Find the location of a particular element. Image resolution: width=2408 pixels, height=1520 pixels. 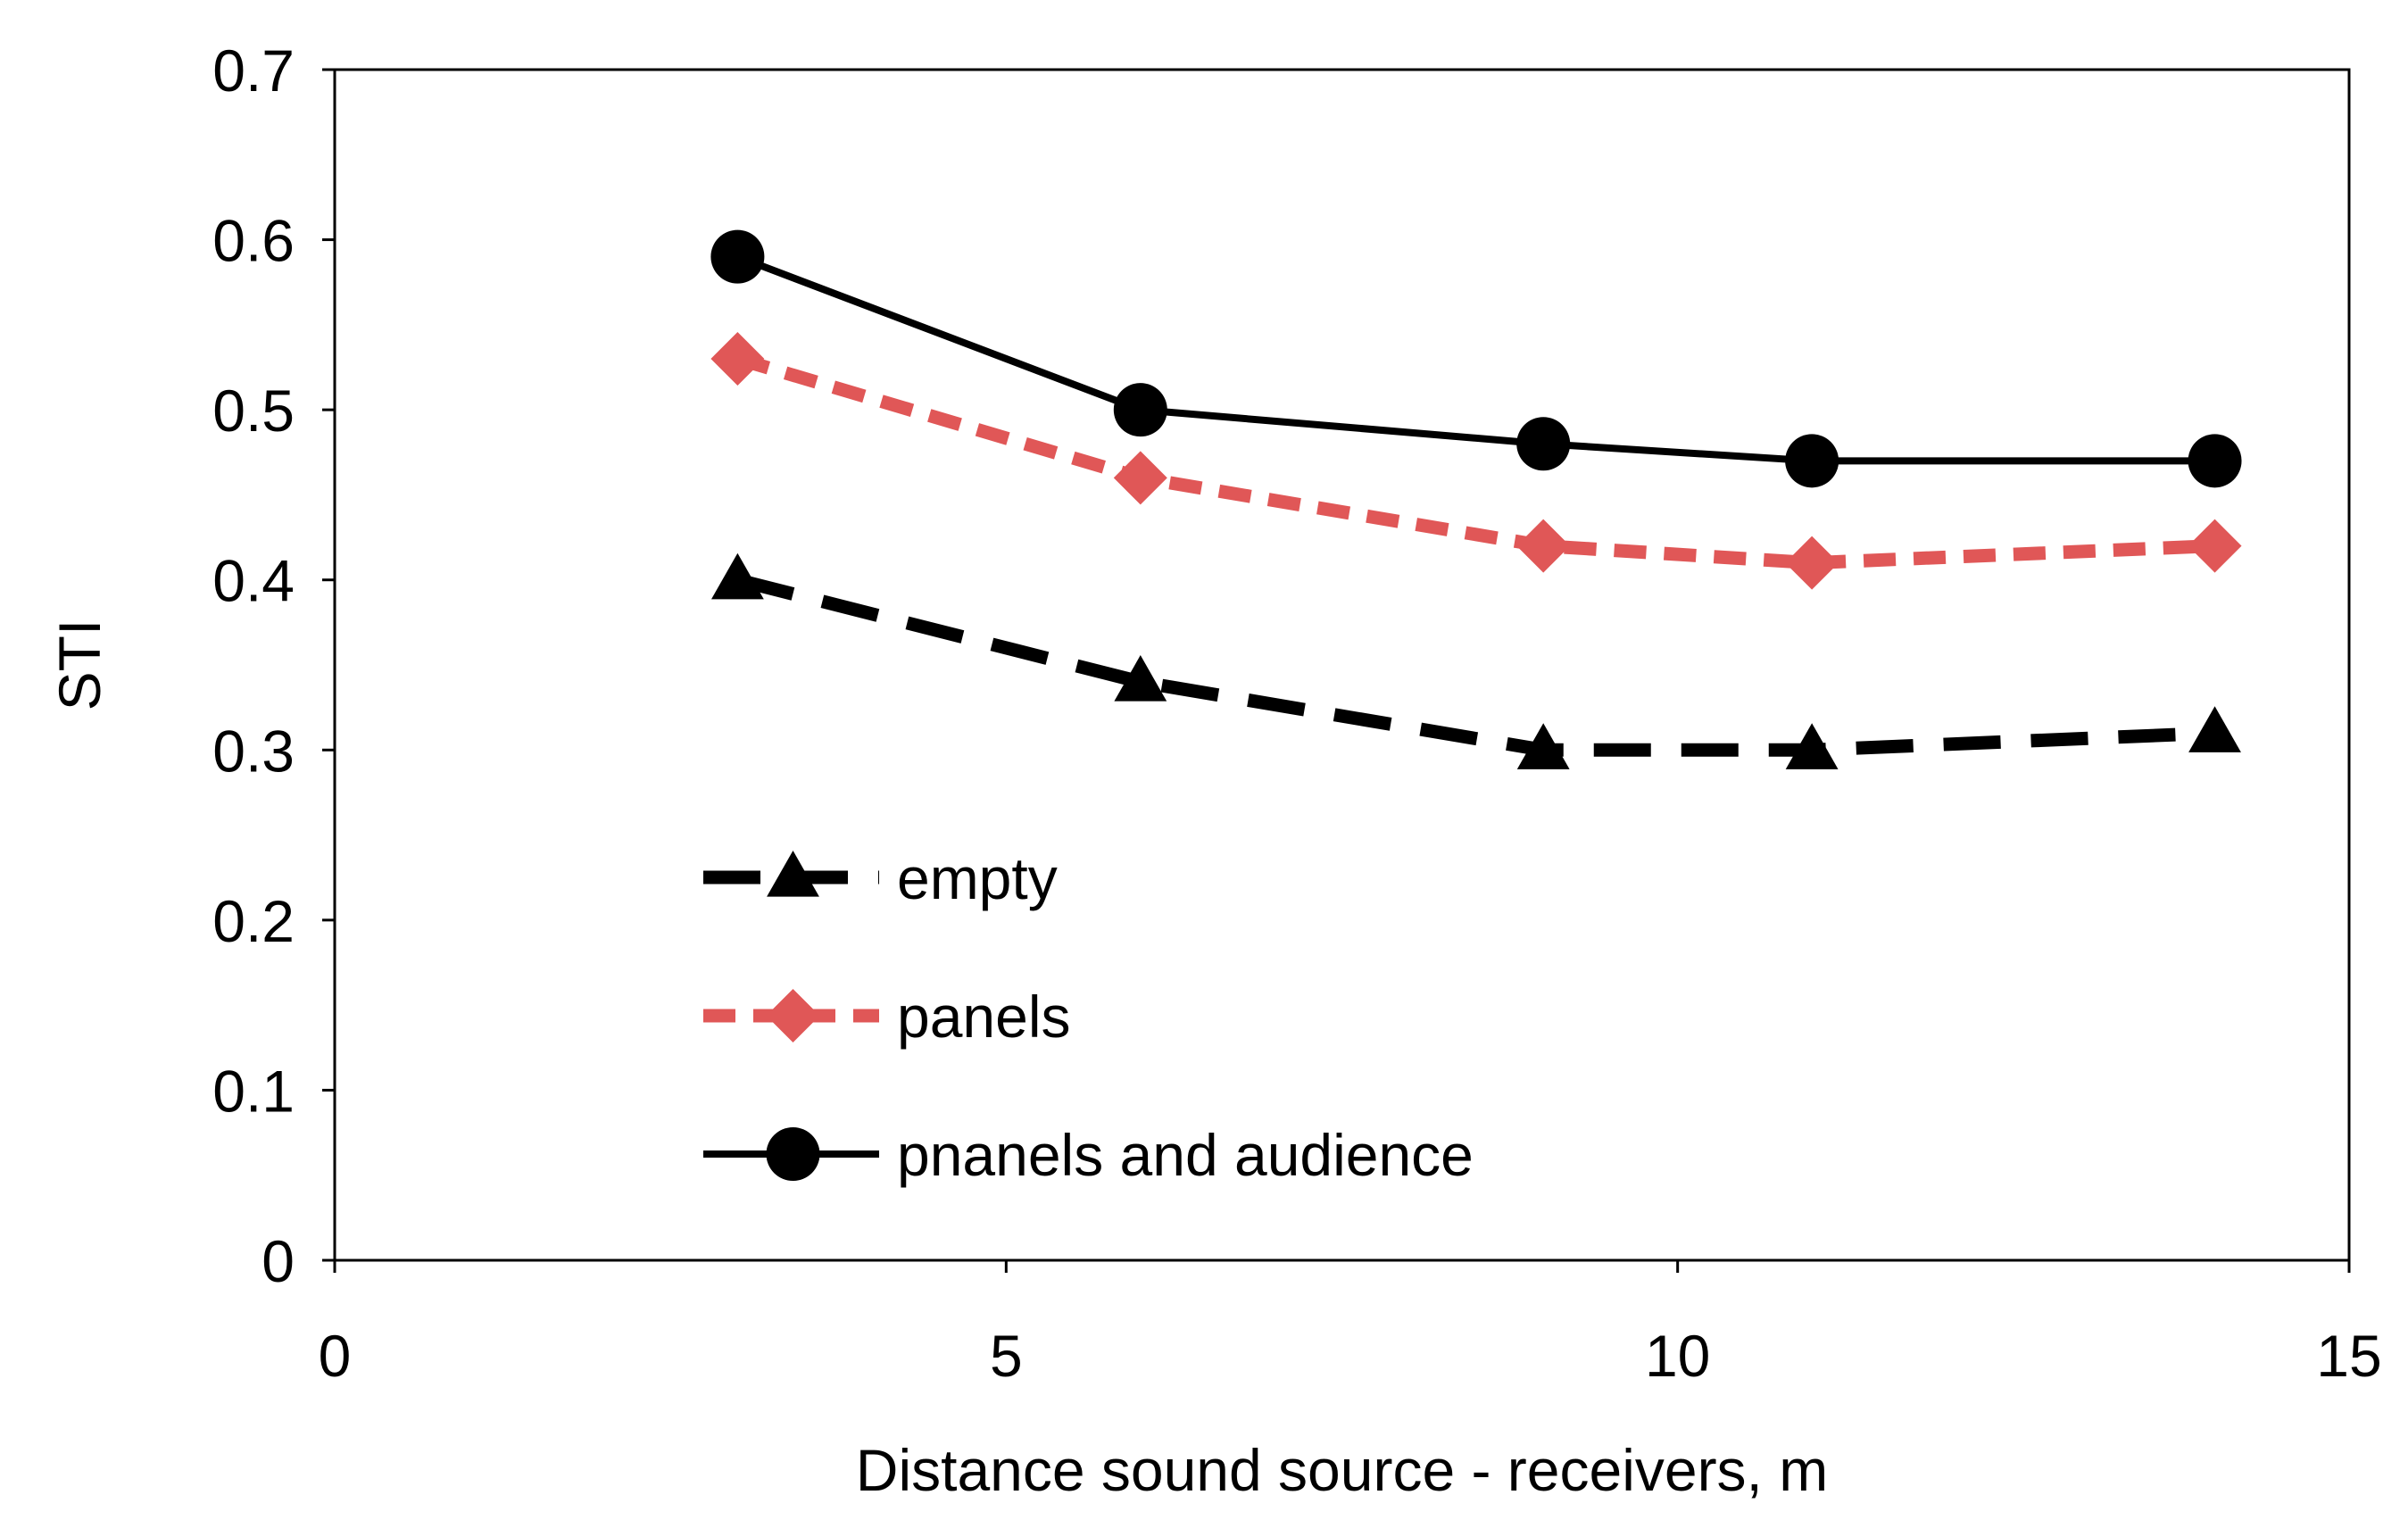

x-tick-label: 0 is located at coordinates (335, 1356).